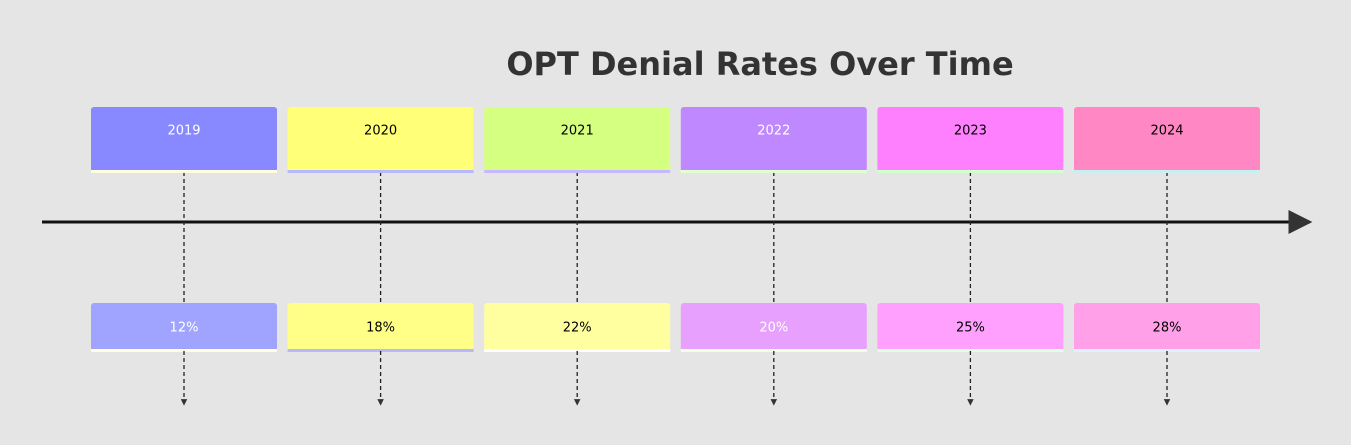 This screenshot has width=1351, height=445. I want to click on event-label: 18%, so click(380, 328).